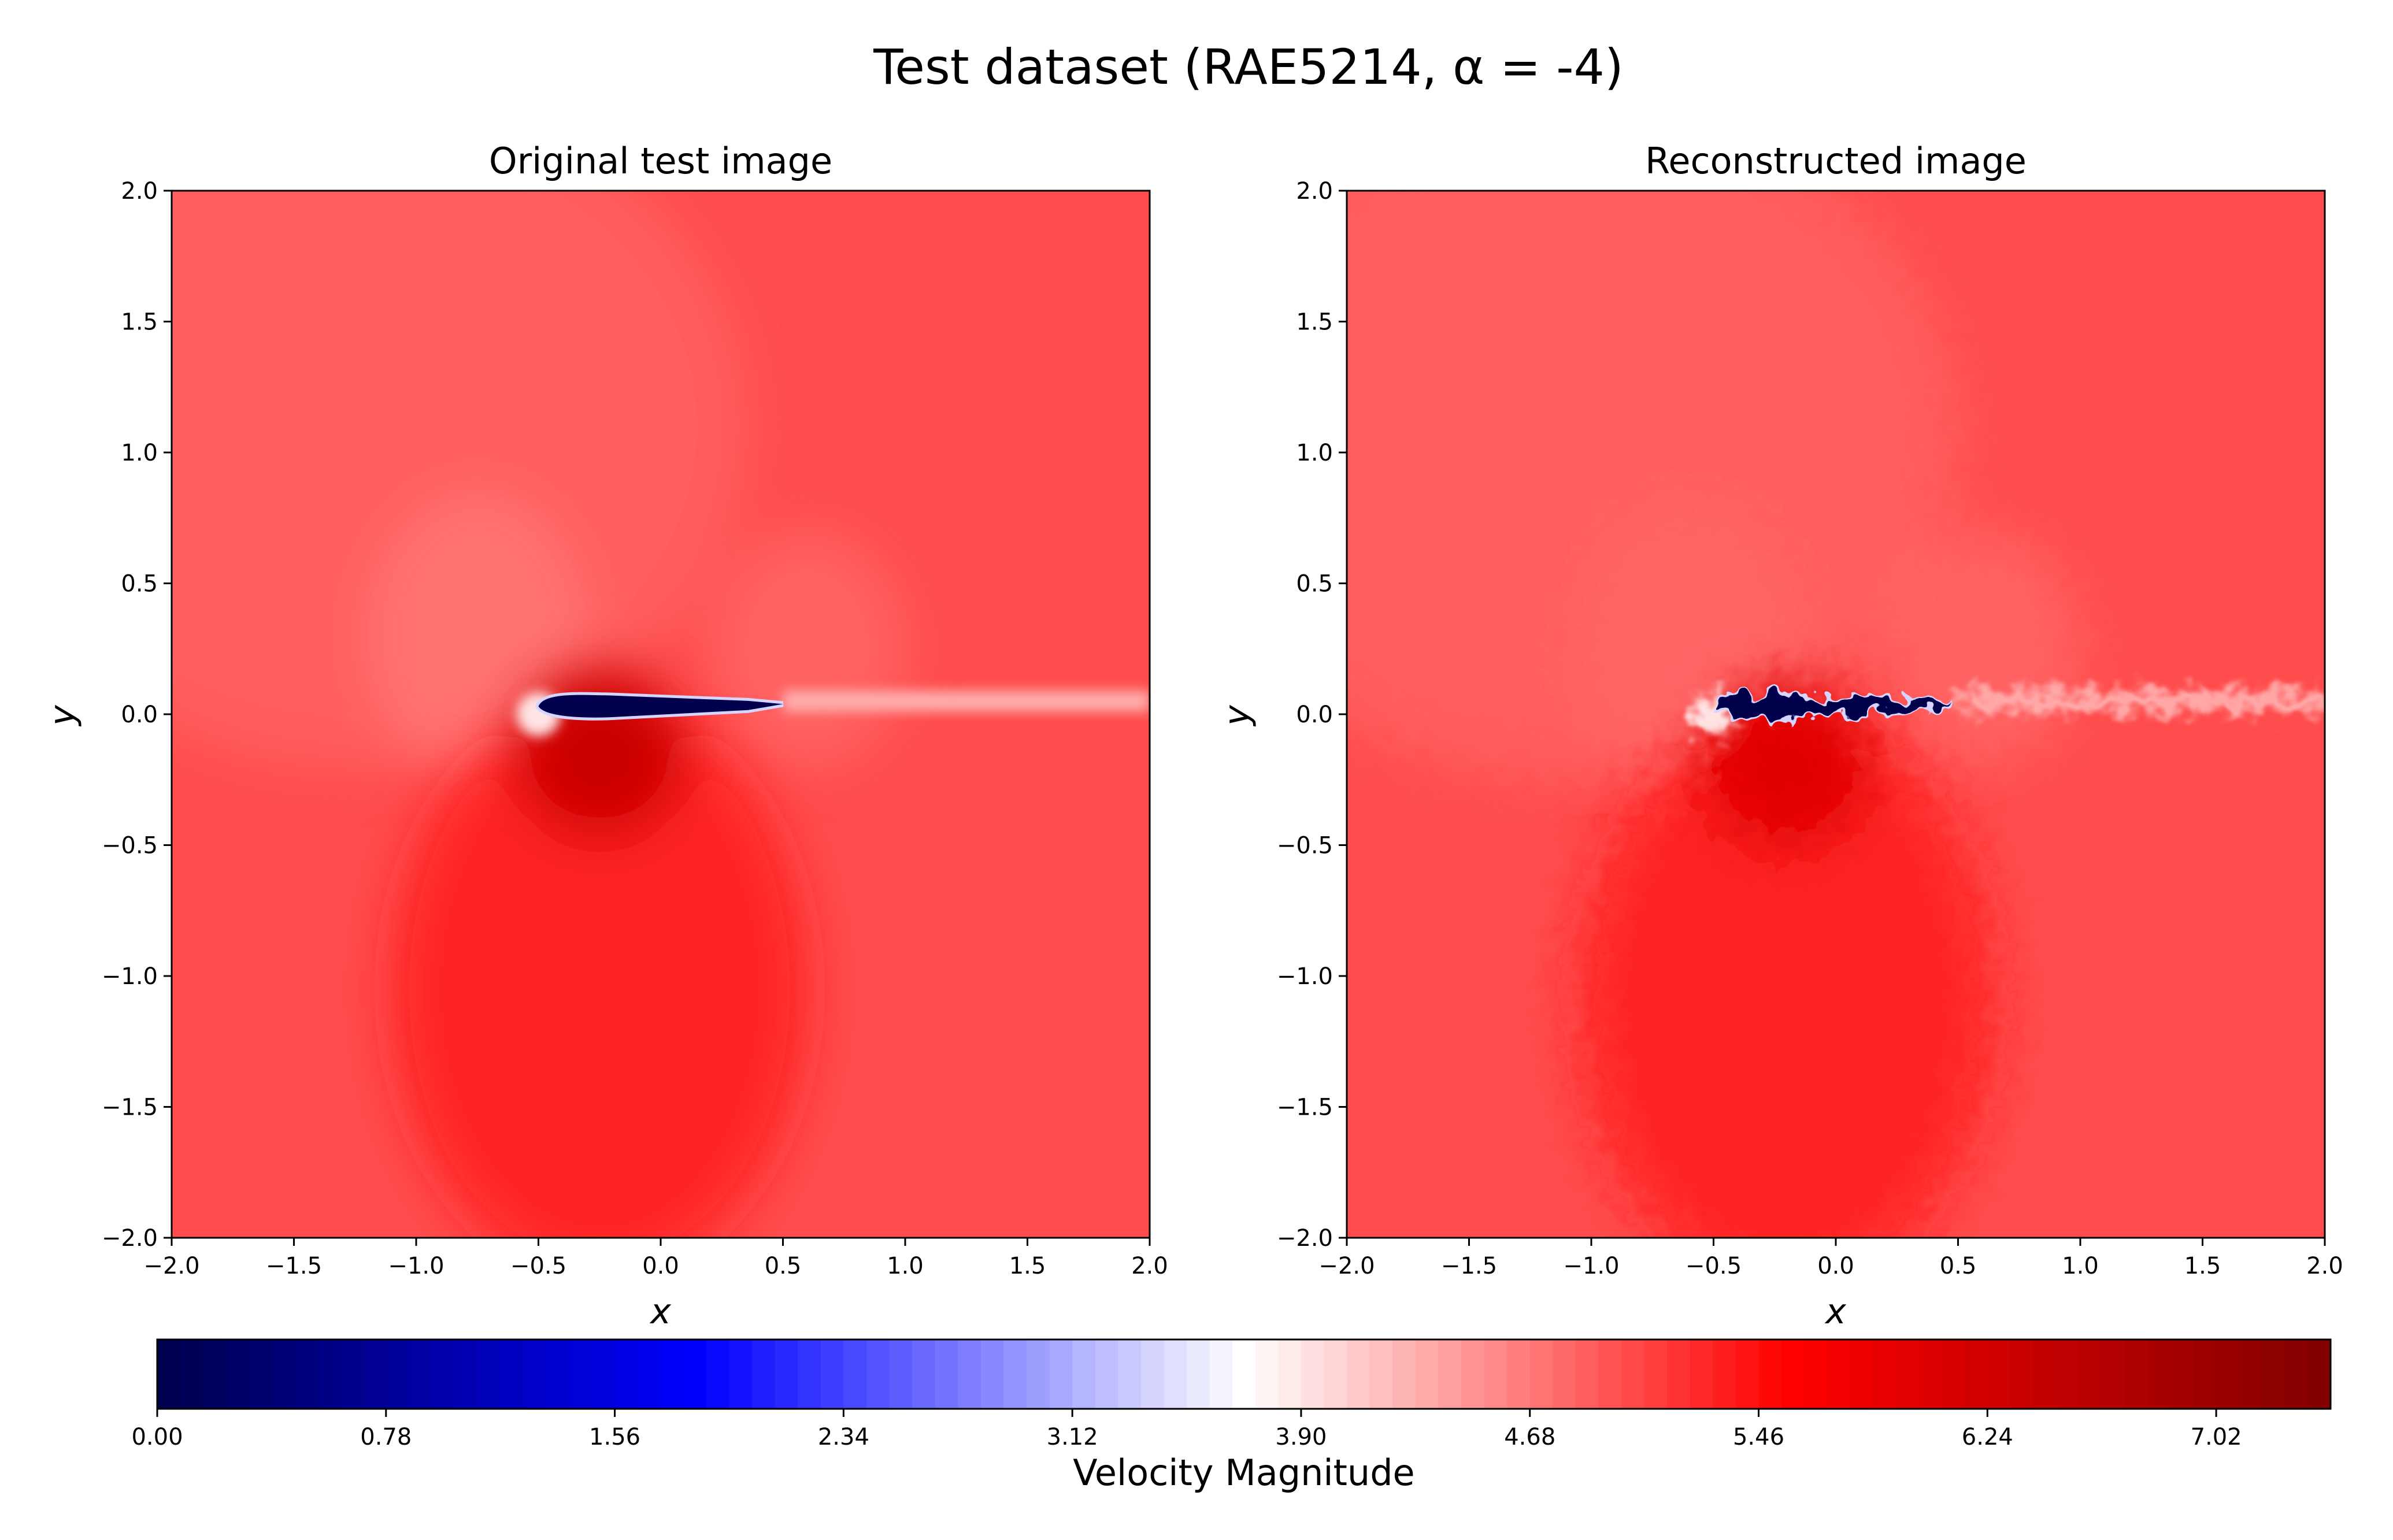 The width and height of the screenshot is (2393, 1540). I want to click on x-tick-label: −0.5, so click(1714, 1266).